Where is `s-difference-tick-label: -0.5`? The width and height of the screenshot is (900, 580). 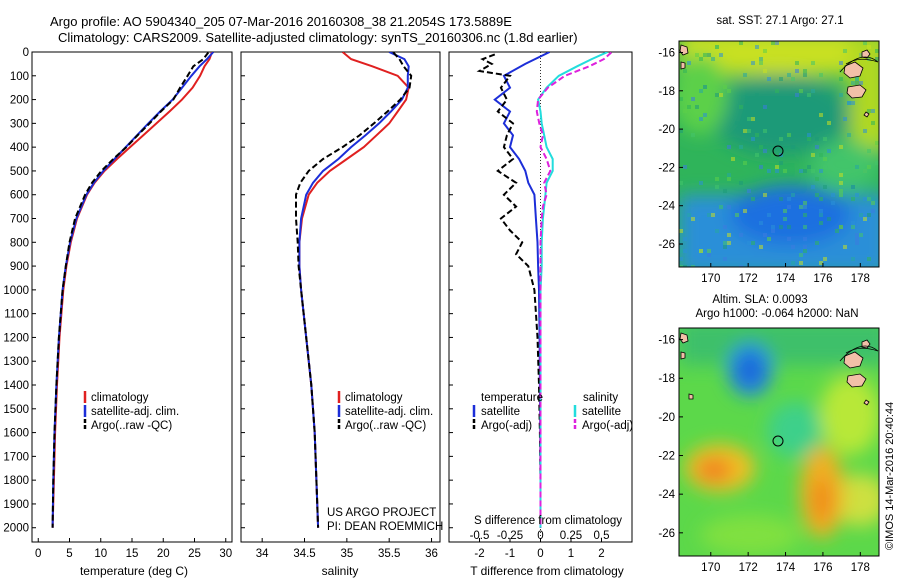
s-difference-tick-label: -0.5 is located at coordinates (480, 536).